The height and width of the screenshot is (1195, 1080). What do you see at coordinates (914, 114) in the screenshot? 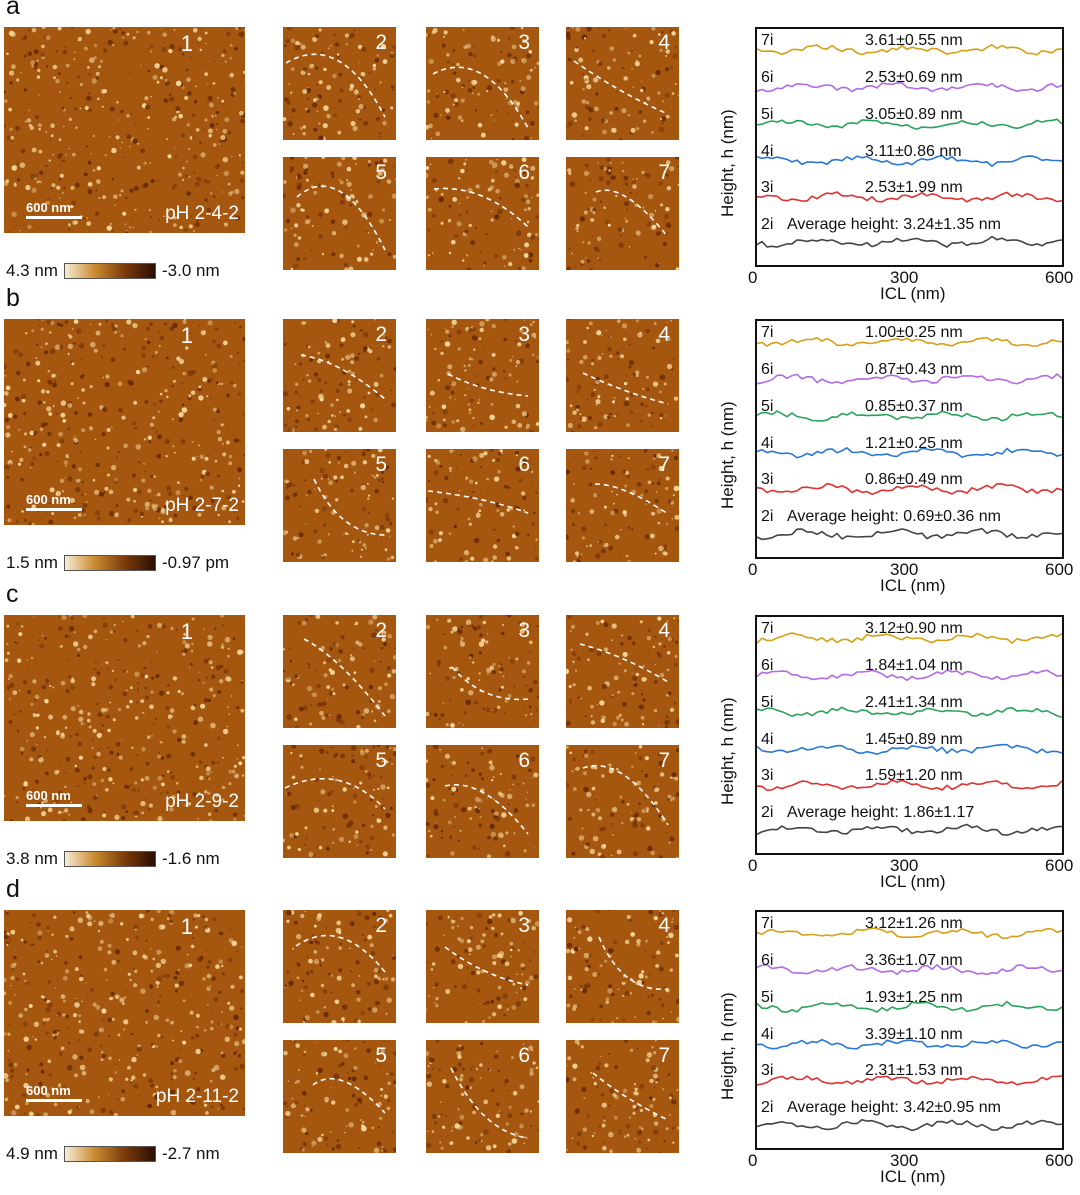
I see `trace-height-value: 3.05±0.89 nm` at bounding box center [914, 114].